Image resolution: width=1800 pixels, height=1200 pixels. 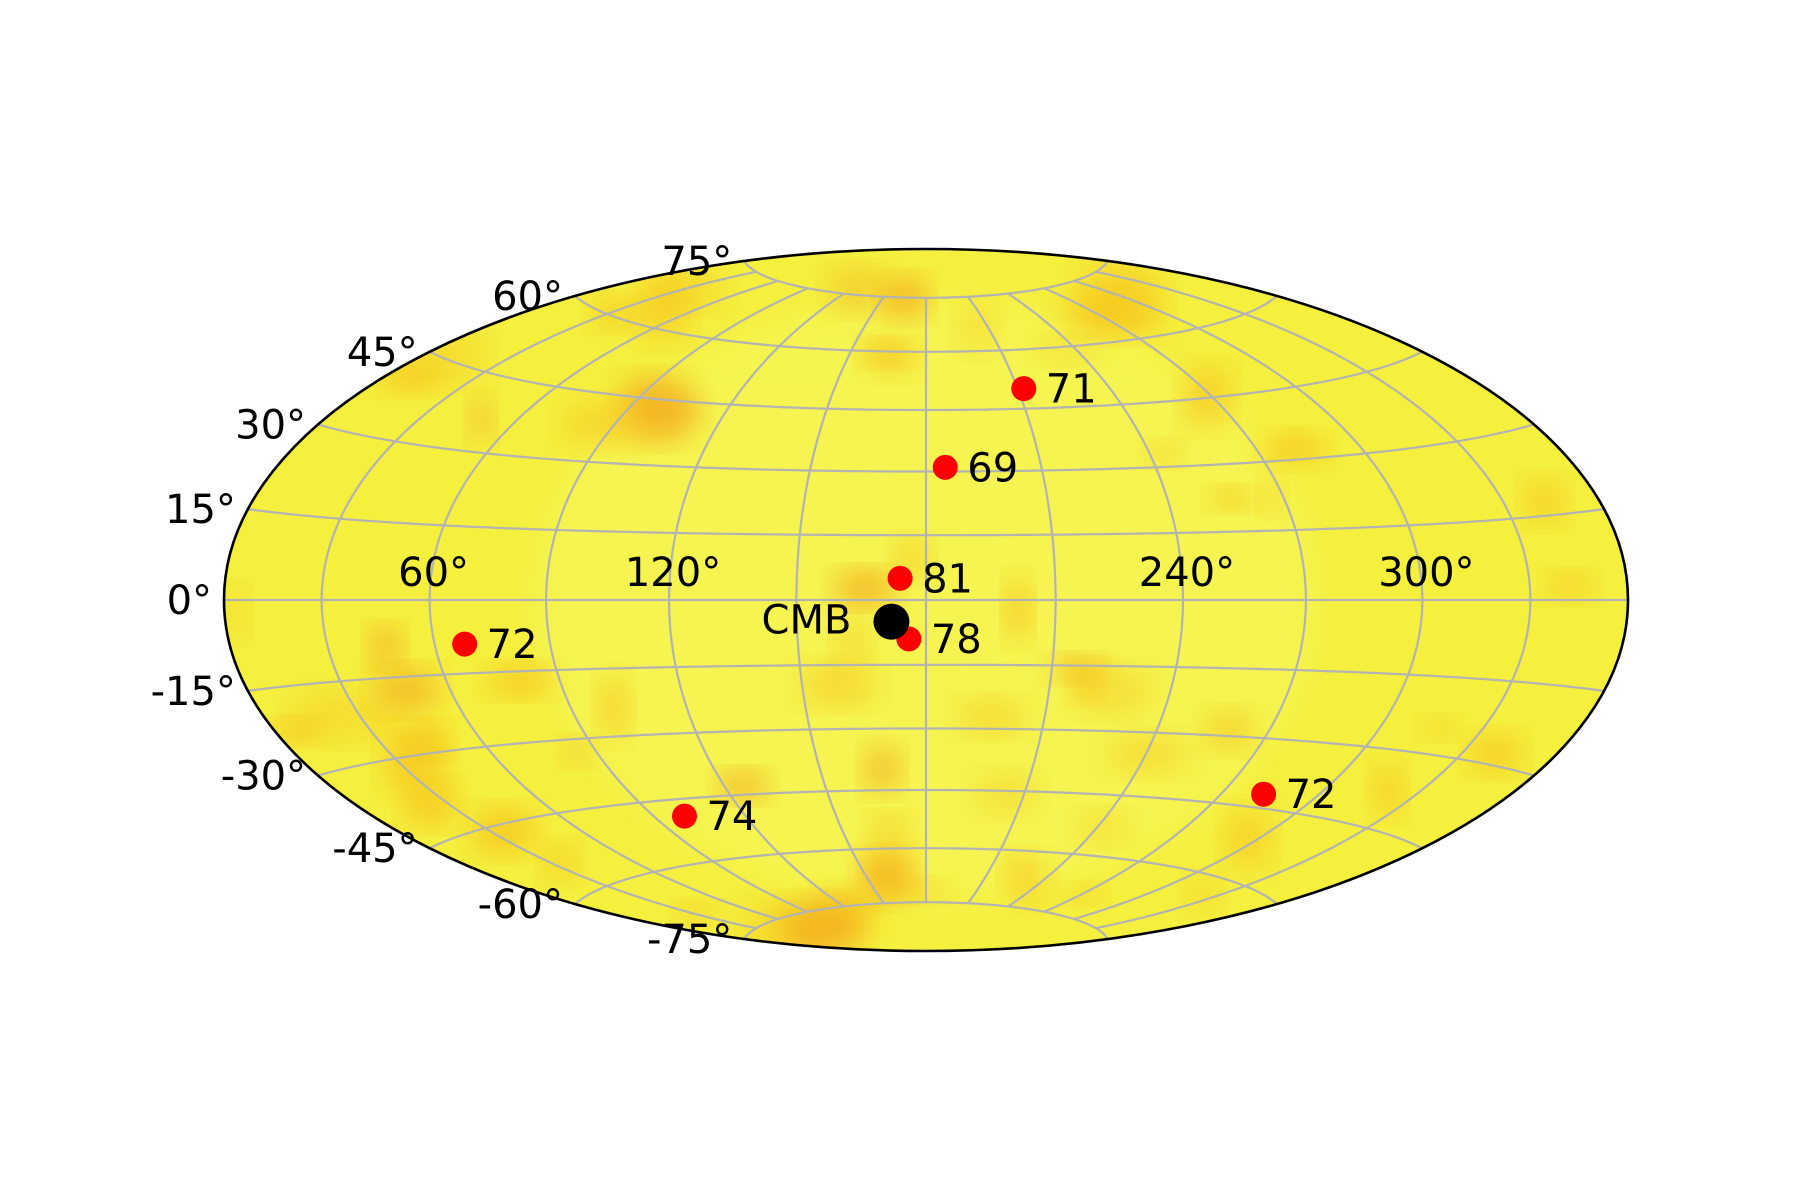 I want to click on lat-tick-label: 60°, so click(x=527, y=297).